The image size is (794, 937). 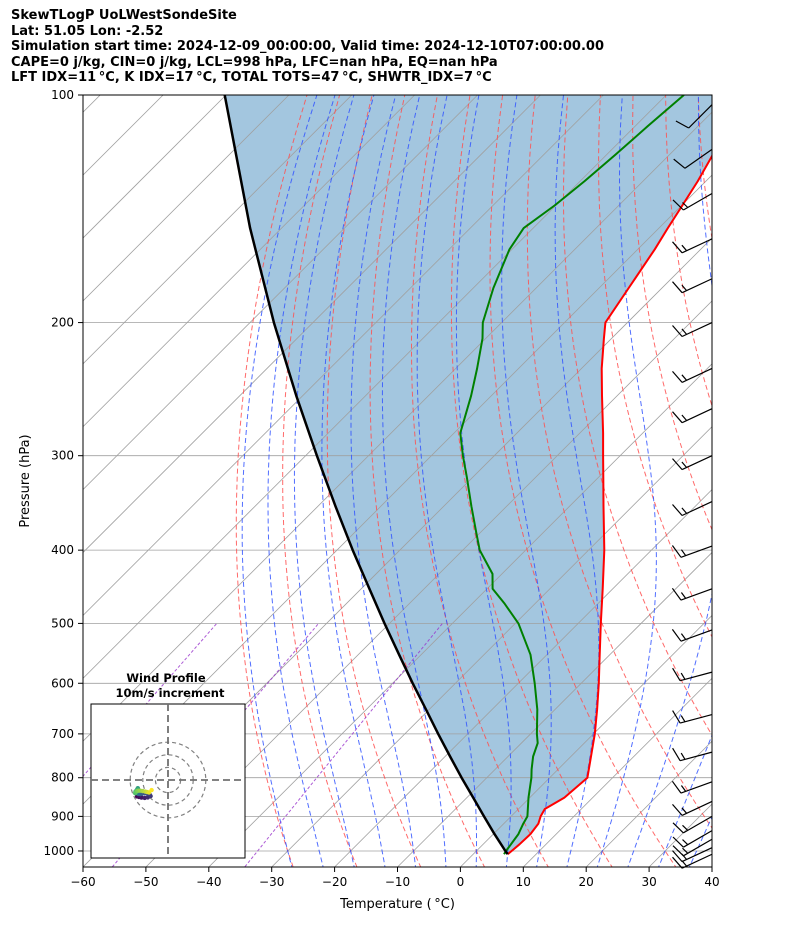 I want to click on y-tick-label: 600, so click(x=62, y=683).